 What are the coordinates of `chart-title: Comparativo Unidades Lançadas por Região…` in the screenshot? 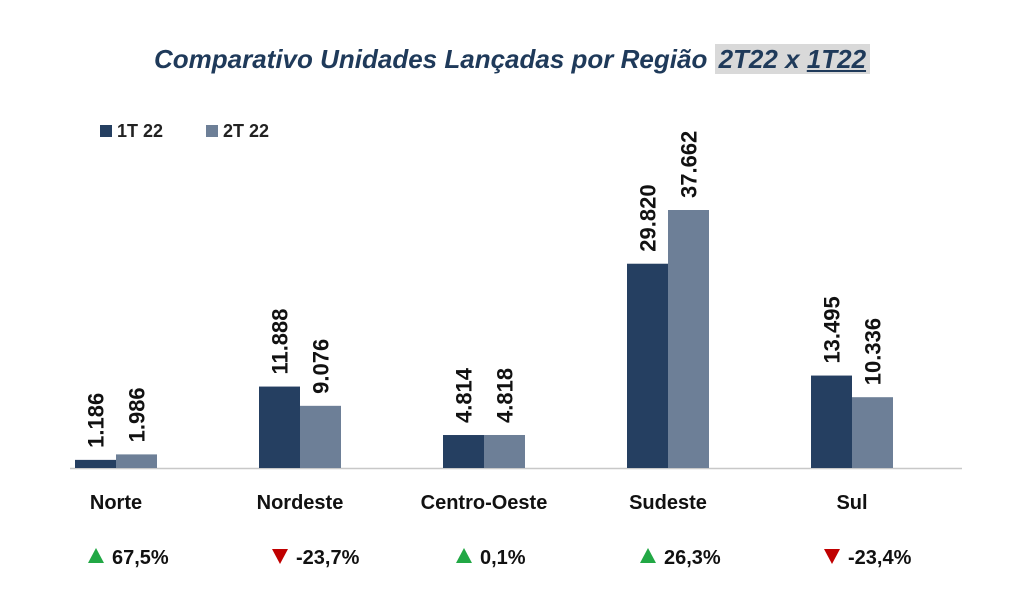 It's located at (512, 59).